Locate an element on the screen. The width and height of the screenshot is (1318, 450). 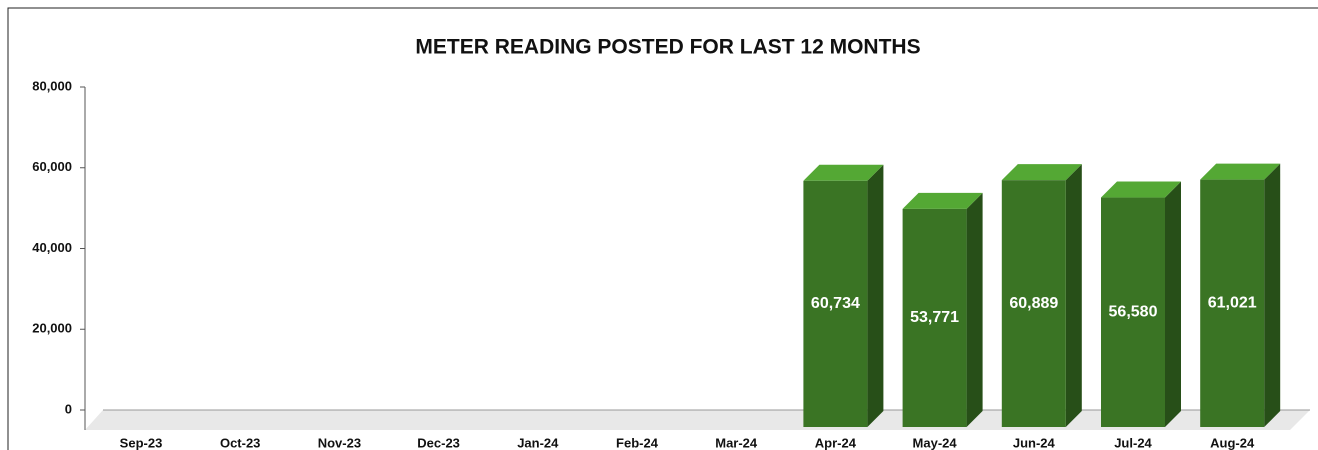
x-tick-label: Aug-24 is located at coordinates (1232, 442).